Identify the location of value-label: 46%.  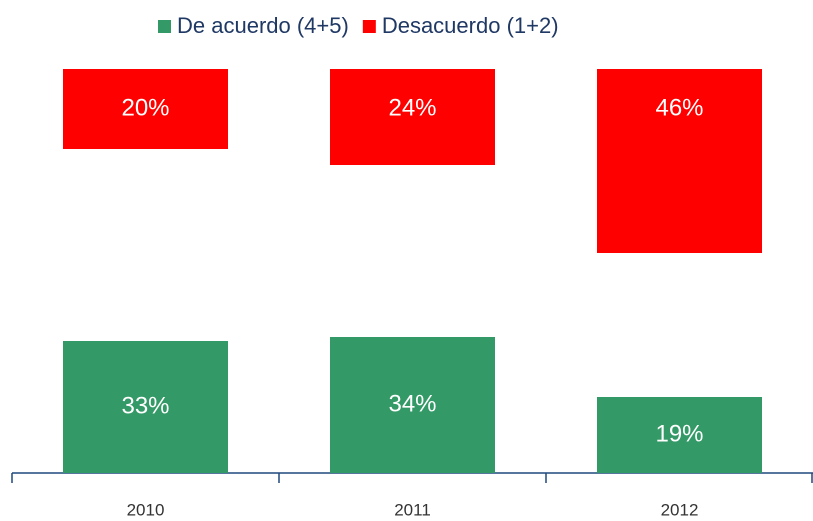
(679, 107).